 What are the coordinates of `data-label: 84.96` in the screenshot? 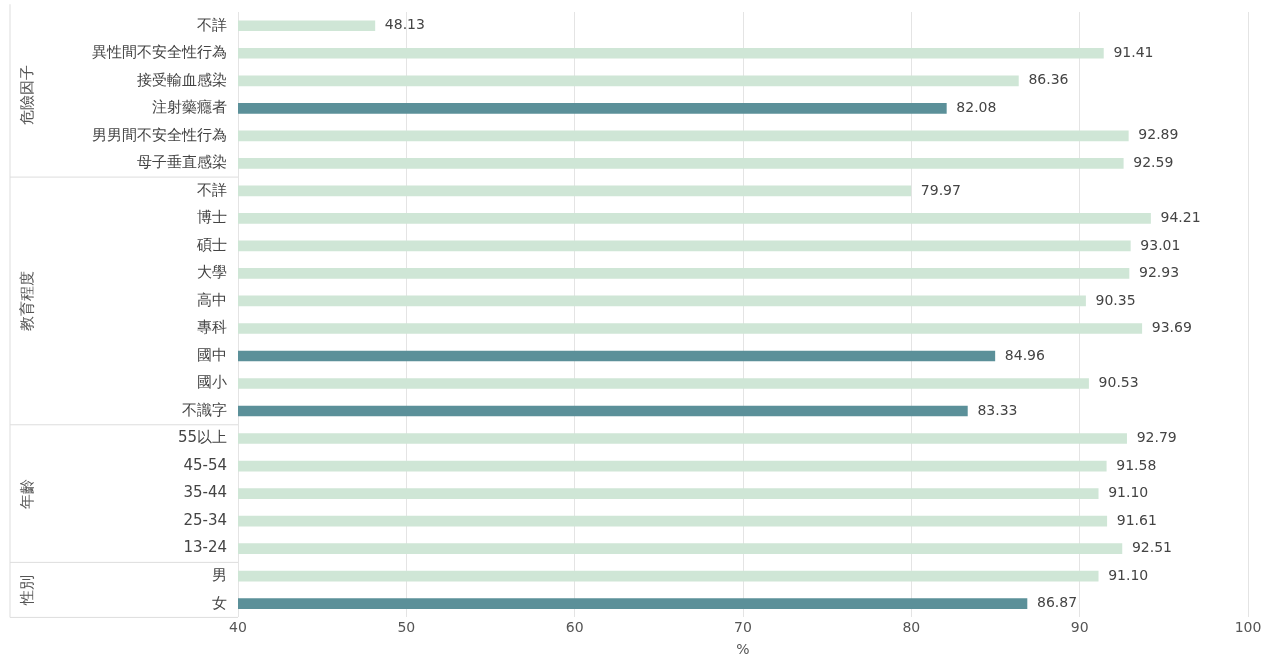 It's located at (1024, 354).